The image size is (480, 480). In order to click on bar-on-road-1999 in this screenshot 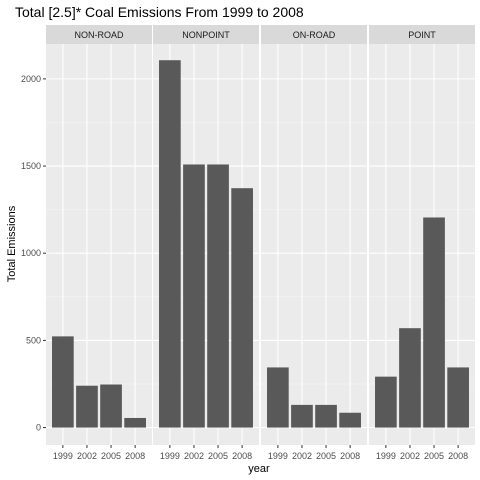, I will do `click(278, 397)`.